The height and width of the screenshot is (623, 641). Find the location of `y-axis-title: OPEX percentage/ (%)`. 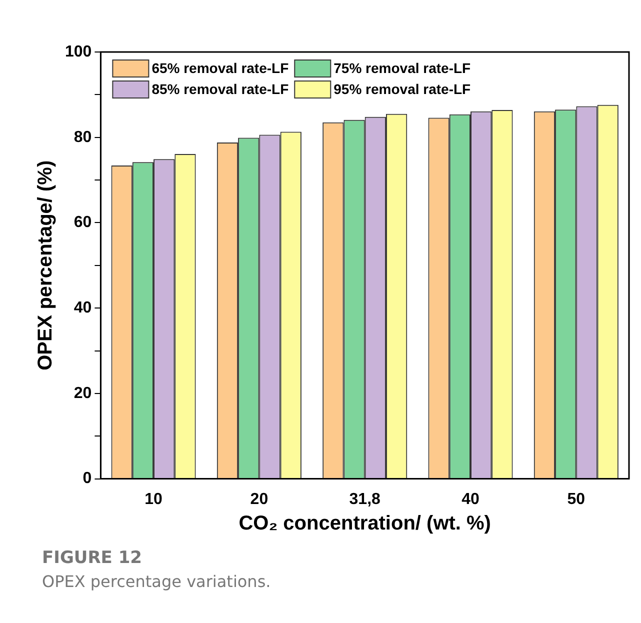

y-axis-title: OPEX percentage/ (%) is located at coordinates (45, 265).